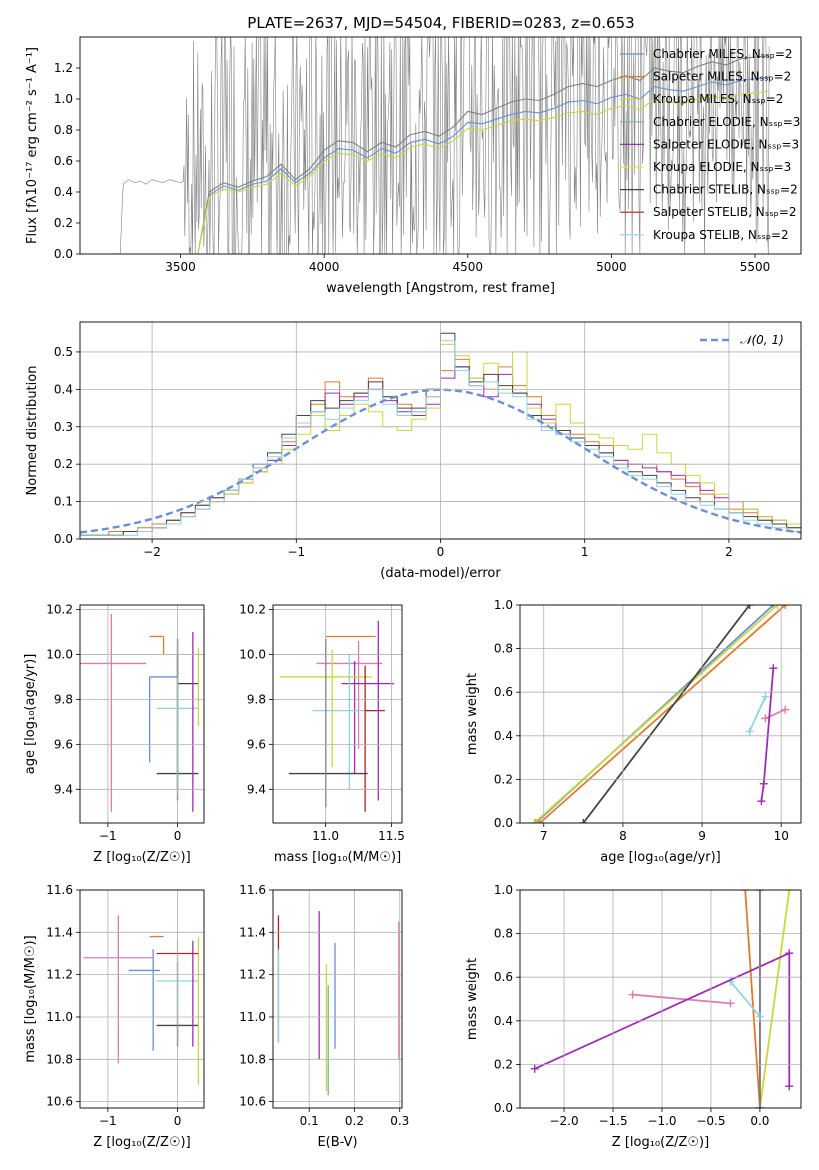 This screenshot has width=819, height=1170. What do you see at coordinates (256, 699) in the screenshot?
I see `y-tick-label: 9.8` at bounding box center [256, 699].